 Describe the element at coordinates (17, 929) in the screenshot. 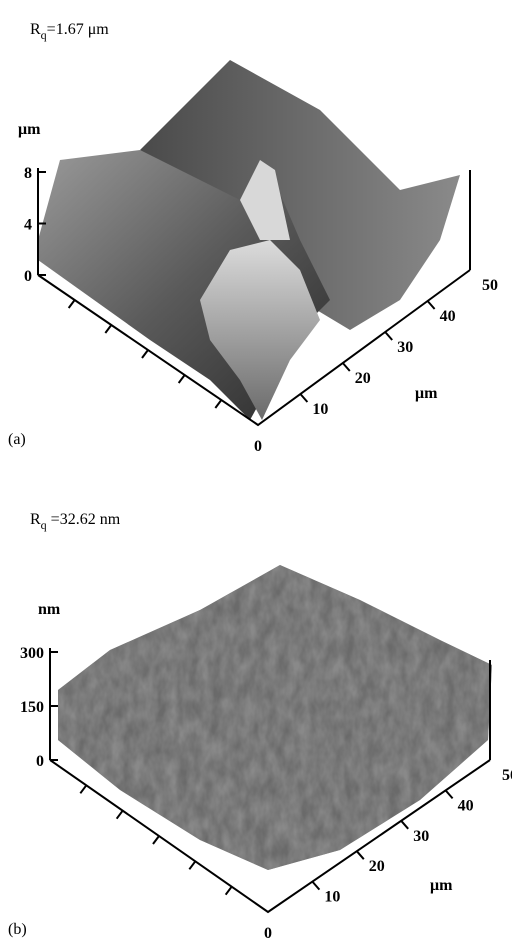

I see `panel-label: (b)` at that location.